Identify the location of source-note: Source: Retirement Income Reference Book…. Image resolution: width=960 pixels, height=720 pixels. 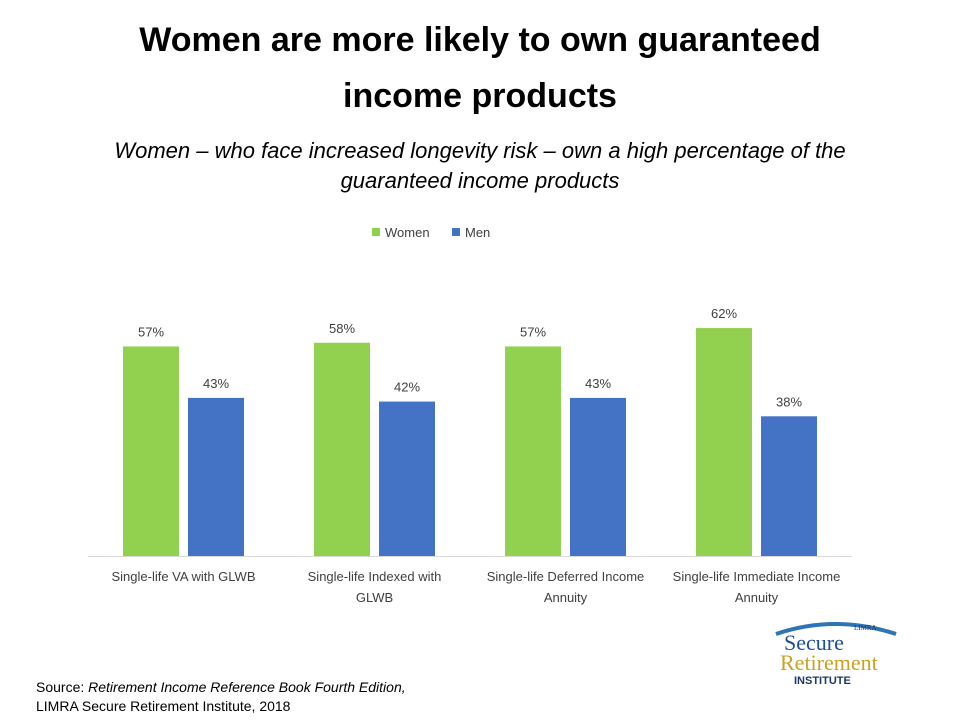
(221, 697).